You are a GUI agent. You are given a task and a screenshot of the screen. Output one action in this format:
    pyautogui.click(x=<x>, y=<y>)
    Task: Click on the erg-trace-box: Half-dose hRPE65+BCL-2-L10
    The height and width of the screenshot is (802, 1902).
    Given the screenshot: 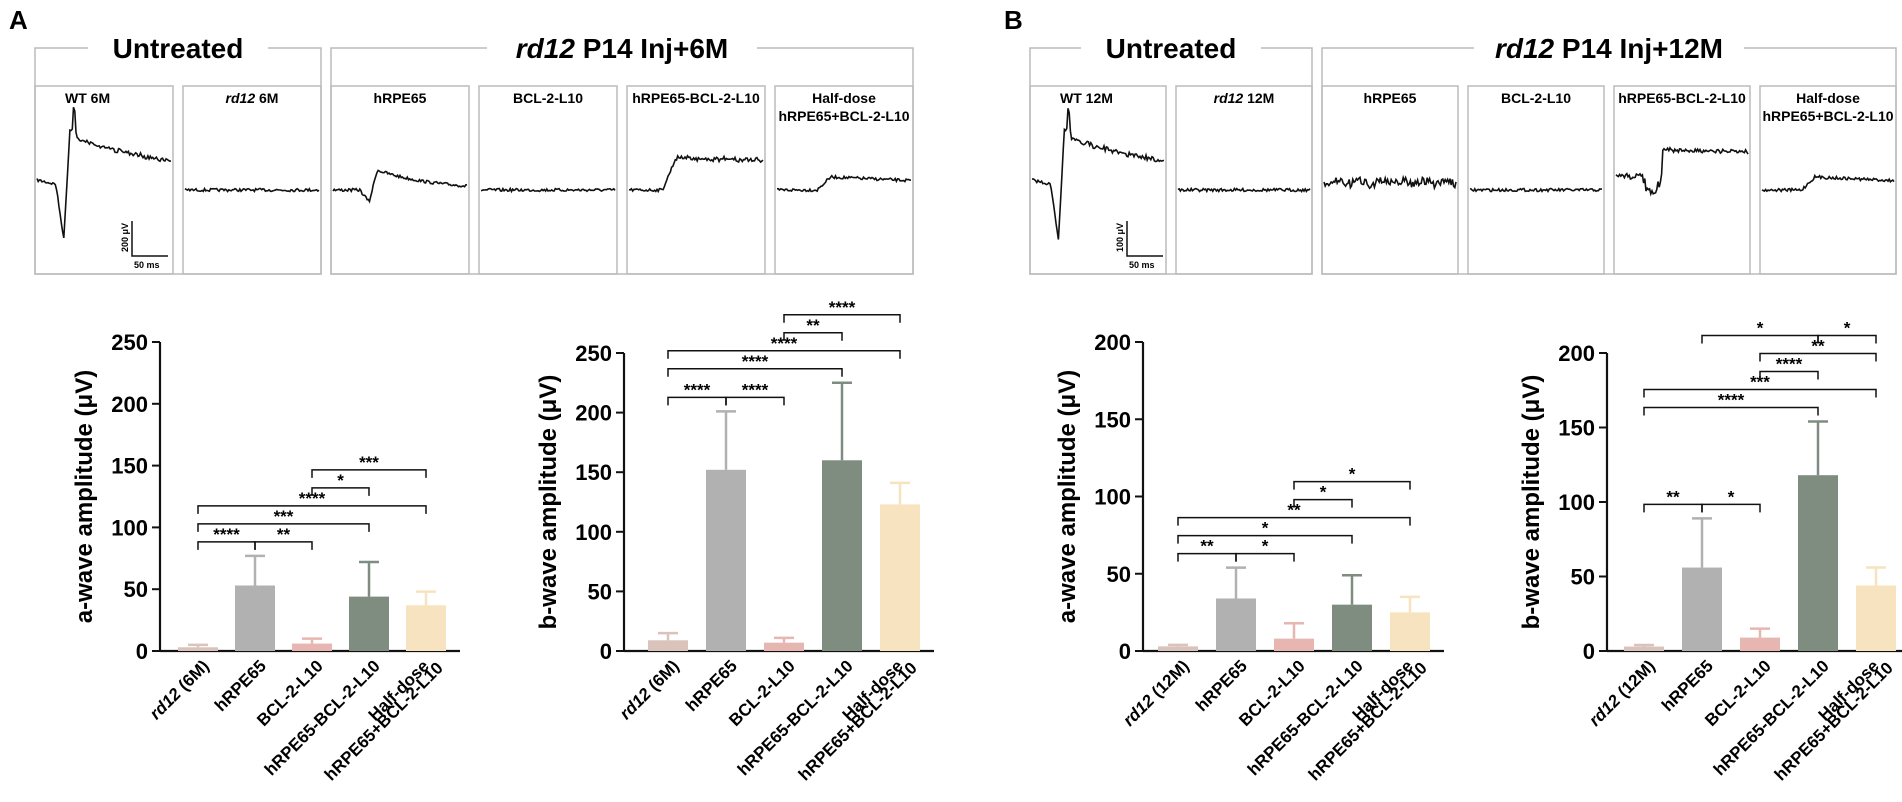 What is the action you would take?
    pyautogui.click(x=844, y=180)
    